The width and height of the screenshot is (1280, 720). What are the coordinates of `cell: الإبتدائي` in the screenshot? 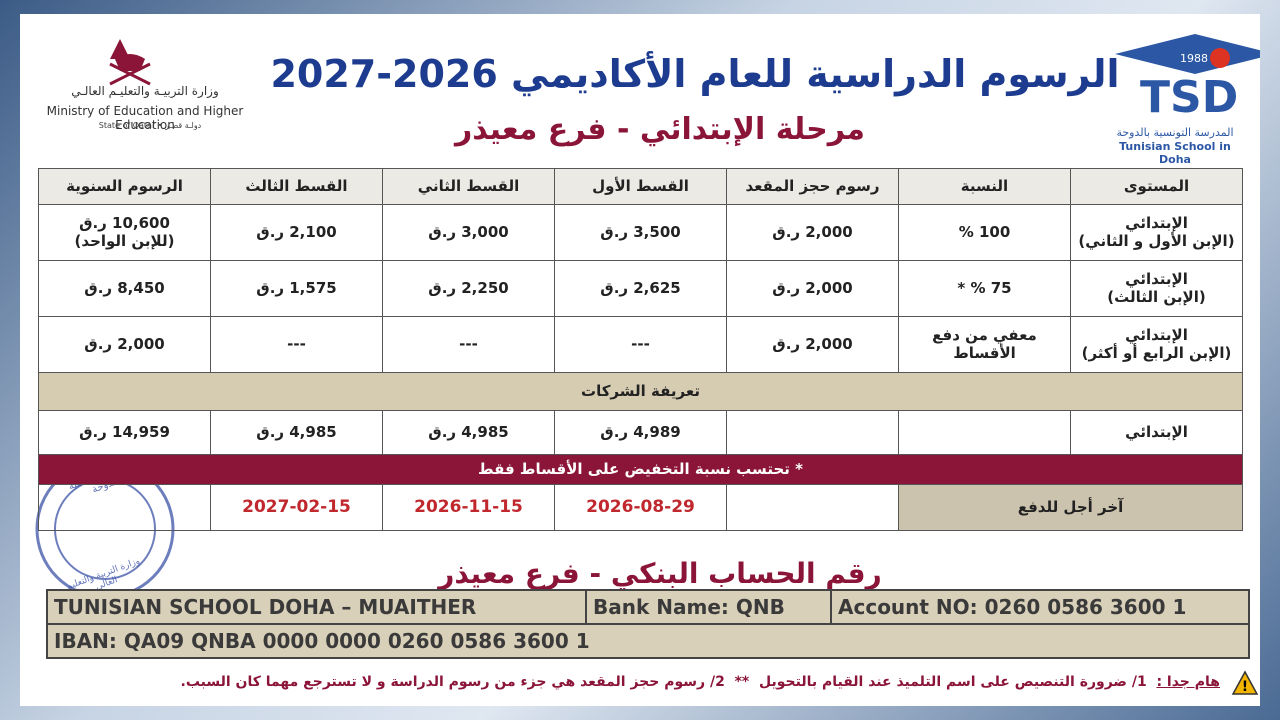 It's located at (1156, 432).